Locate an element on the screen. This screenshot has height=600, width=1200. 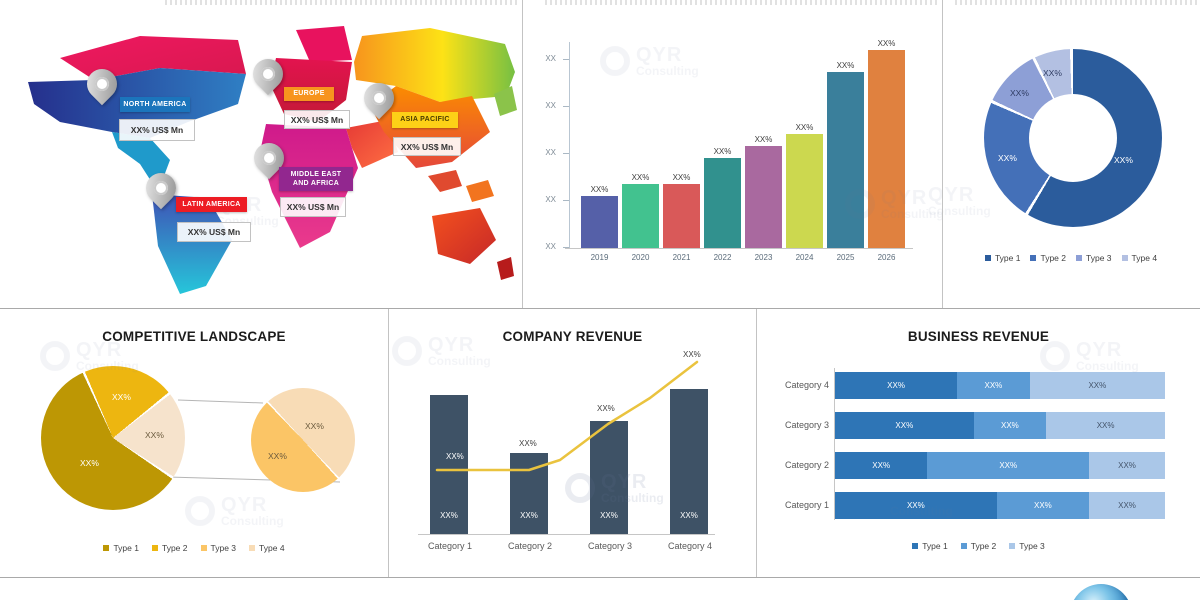
legend-label: Type 4 is located at coordinates (272, 548).